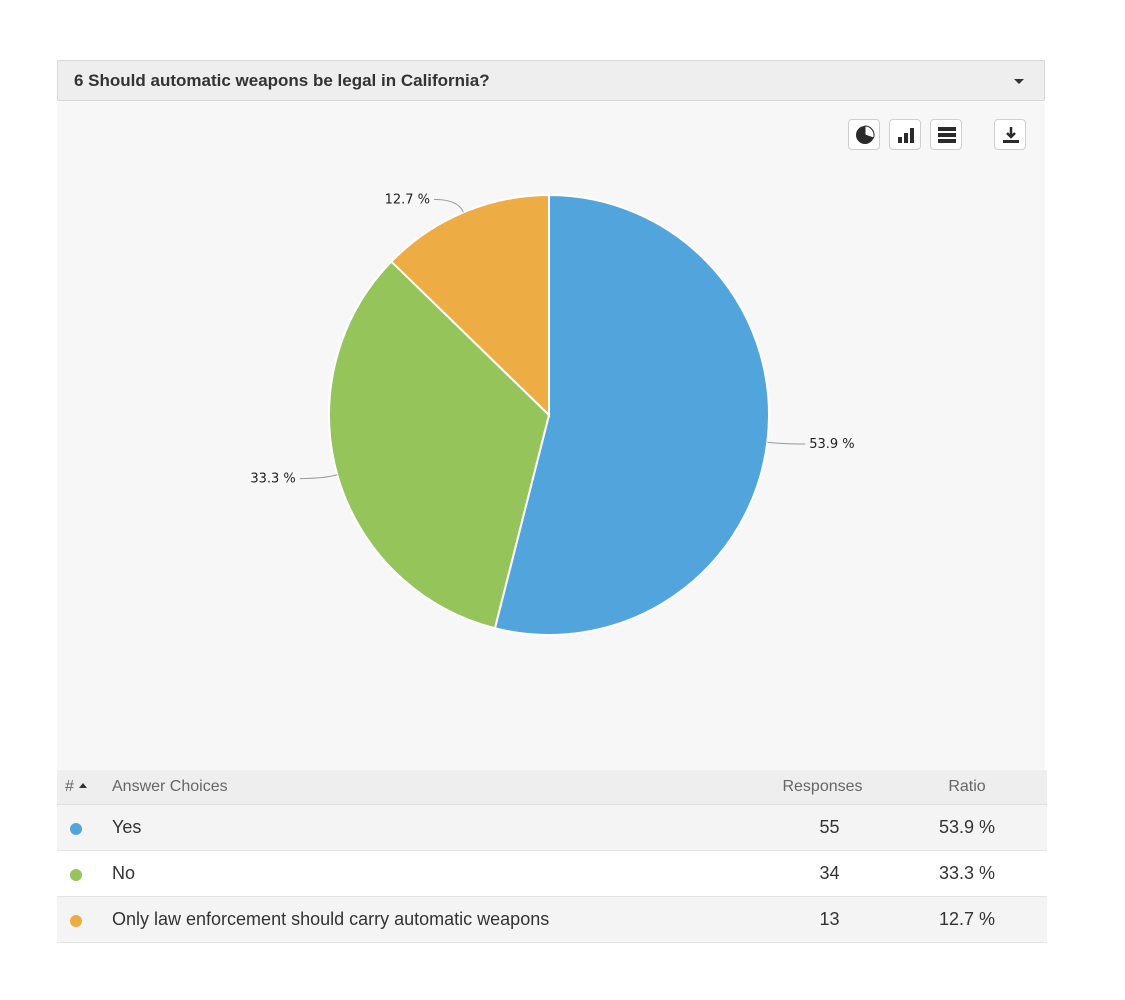  I want to click on table-row: Yes 55 53.9 %, so click(552, 828).